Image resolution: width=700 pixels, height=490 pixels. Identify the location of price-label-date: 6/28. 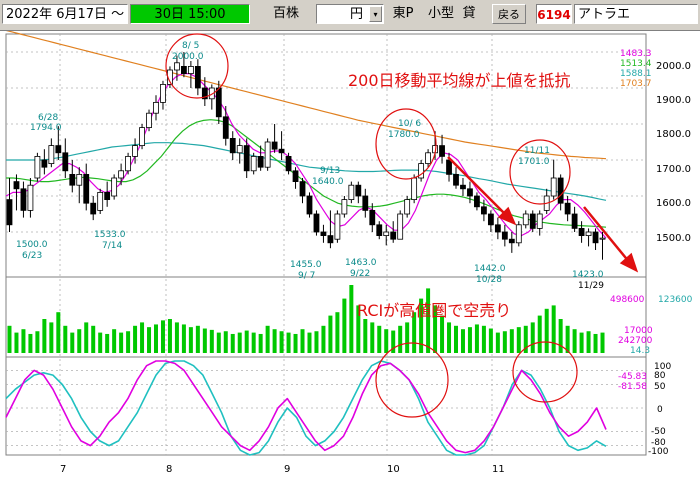
(48, 118).